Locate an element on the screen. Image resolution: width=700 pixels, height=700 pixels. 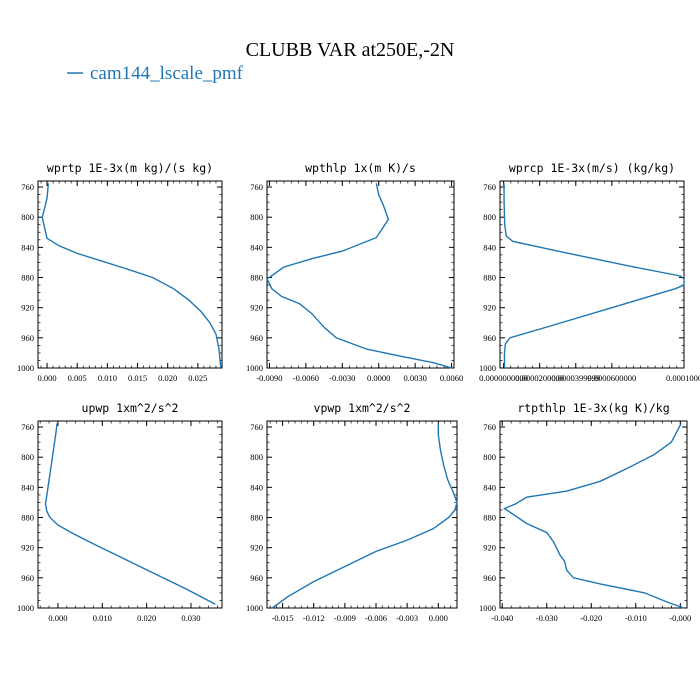
x-tick-label: -0.010 is located at coordinates (636, 618).